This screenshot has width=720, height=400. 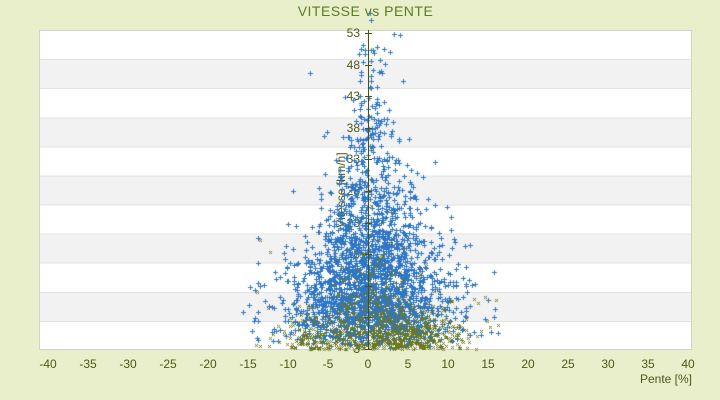 What do you see at coordinates (353, 222) in the screenshot?
I see `y-tick-label: 23` at bounding box center [353, 222].